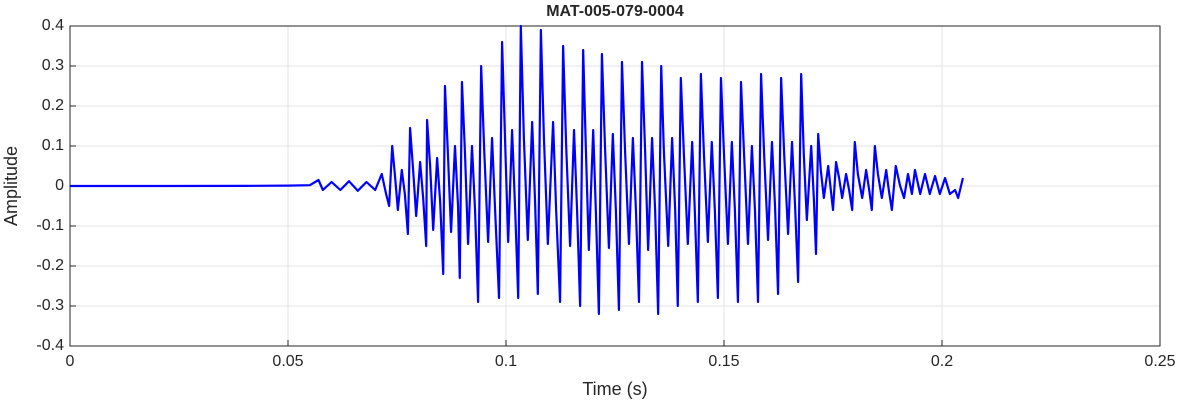 Image resolution: width=1182 pixels, height=404 pixels. Describe the element at coordinates (50, 345) in the screenshot. I see `y-tick-label: -0.4` at that location.